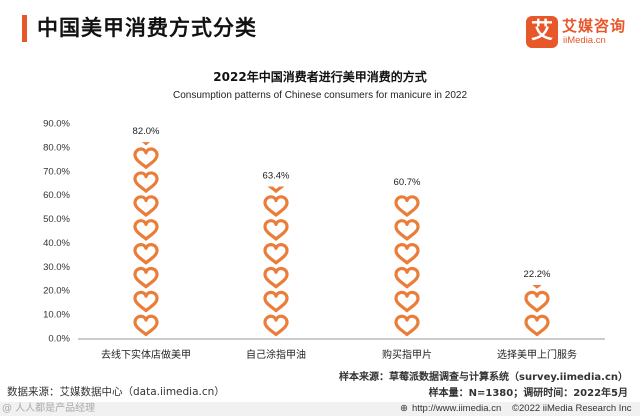  Describe the element at coordinates (146, 131) in the screenshot. I see `data-label: 82.0%` at that location.